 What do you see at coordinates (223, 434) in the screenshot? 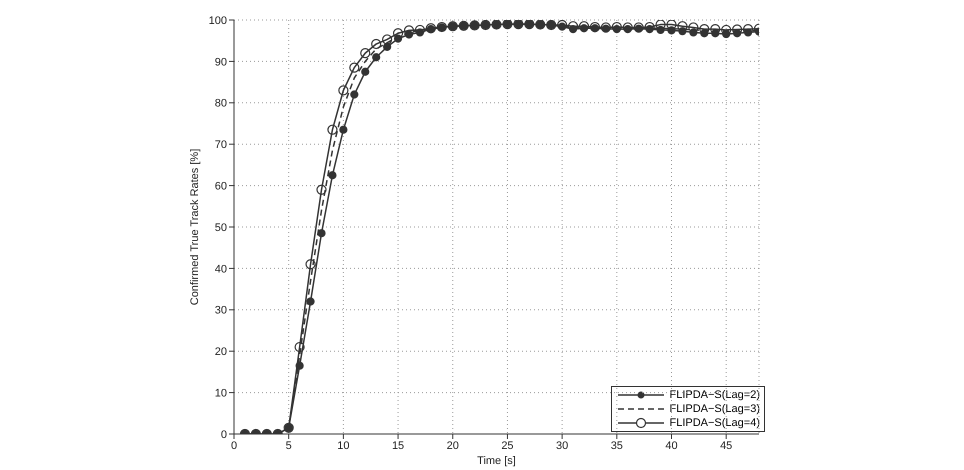
I see `y-tick-label: 0` at bounding box center [223, 434].